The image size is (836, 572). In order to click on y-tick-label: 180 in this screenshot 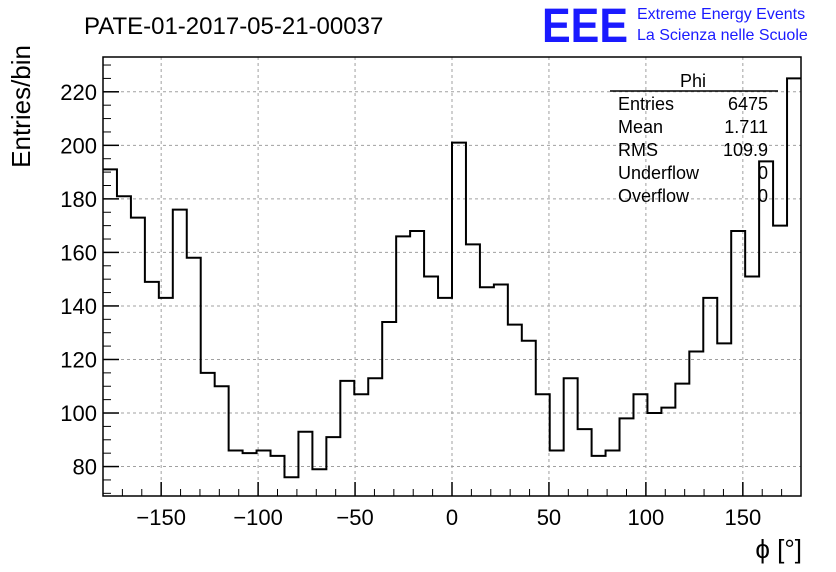, I will do `click(78, 199)`.